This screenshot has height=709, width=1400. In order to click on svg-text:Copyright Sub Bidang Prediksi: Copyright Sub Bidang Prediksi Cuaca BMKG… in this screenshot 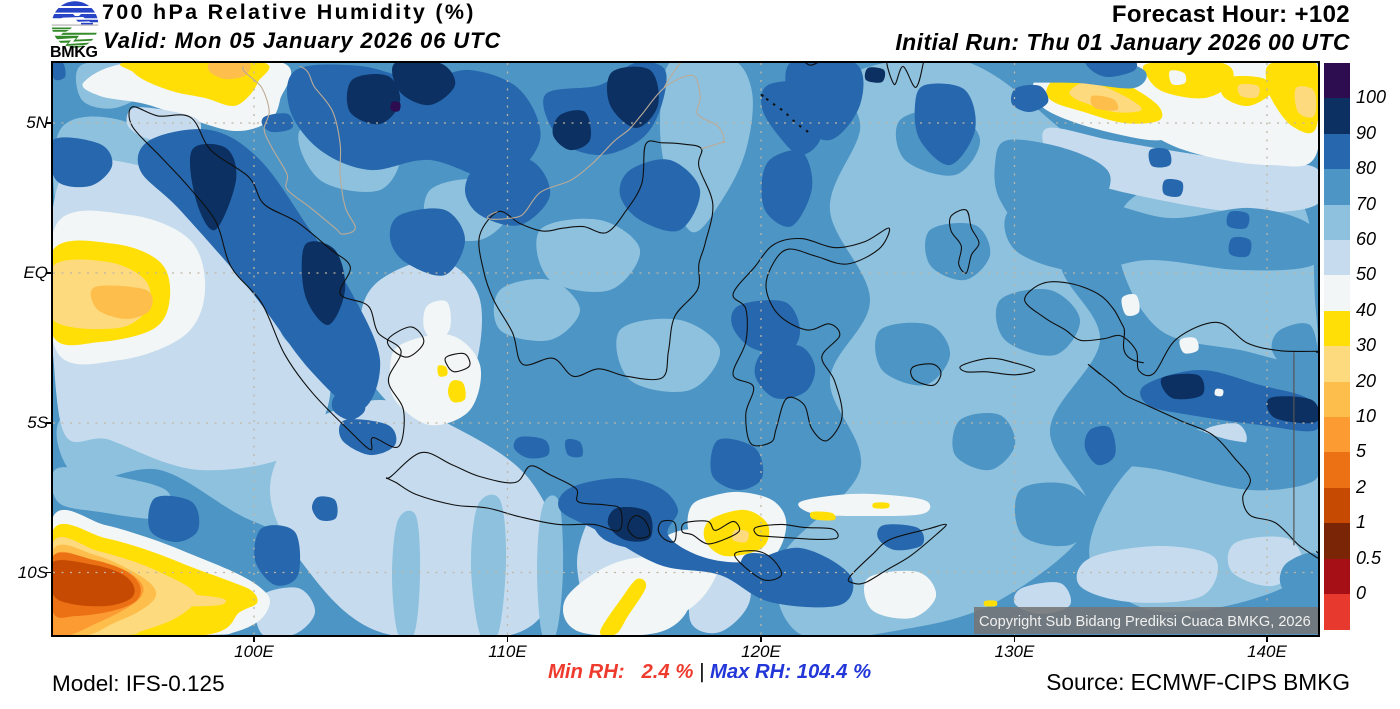, I will do `click(1145, 622)`.